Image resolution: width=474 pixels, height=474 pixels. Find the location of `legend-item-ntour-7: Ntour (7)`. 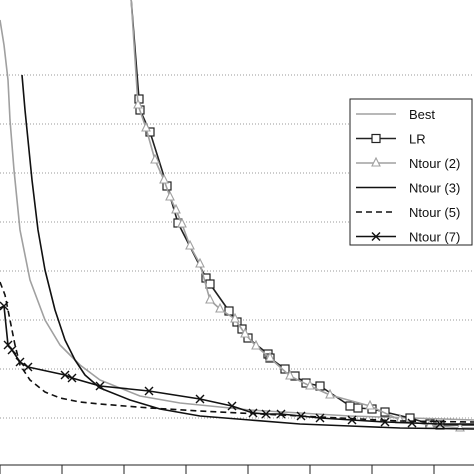

legend-item-ntour-7: Ntour (7) is located at coordinates (408, 237).